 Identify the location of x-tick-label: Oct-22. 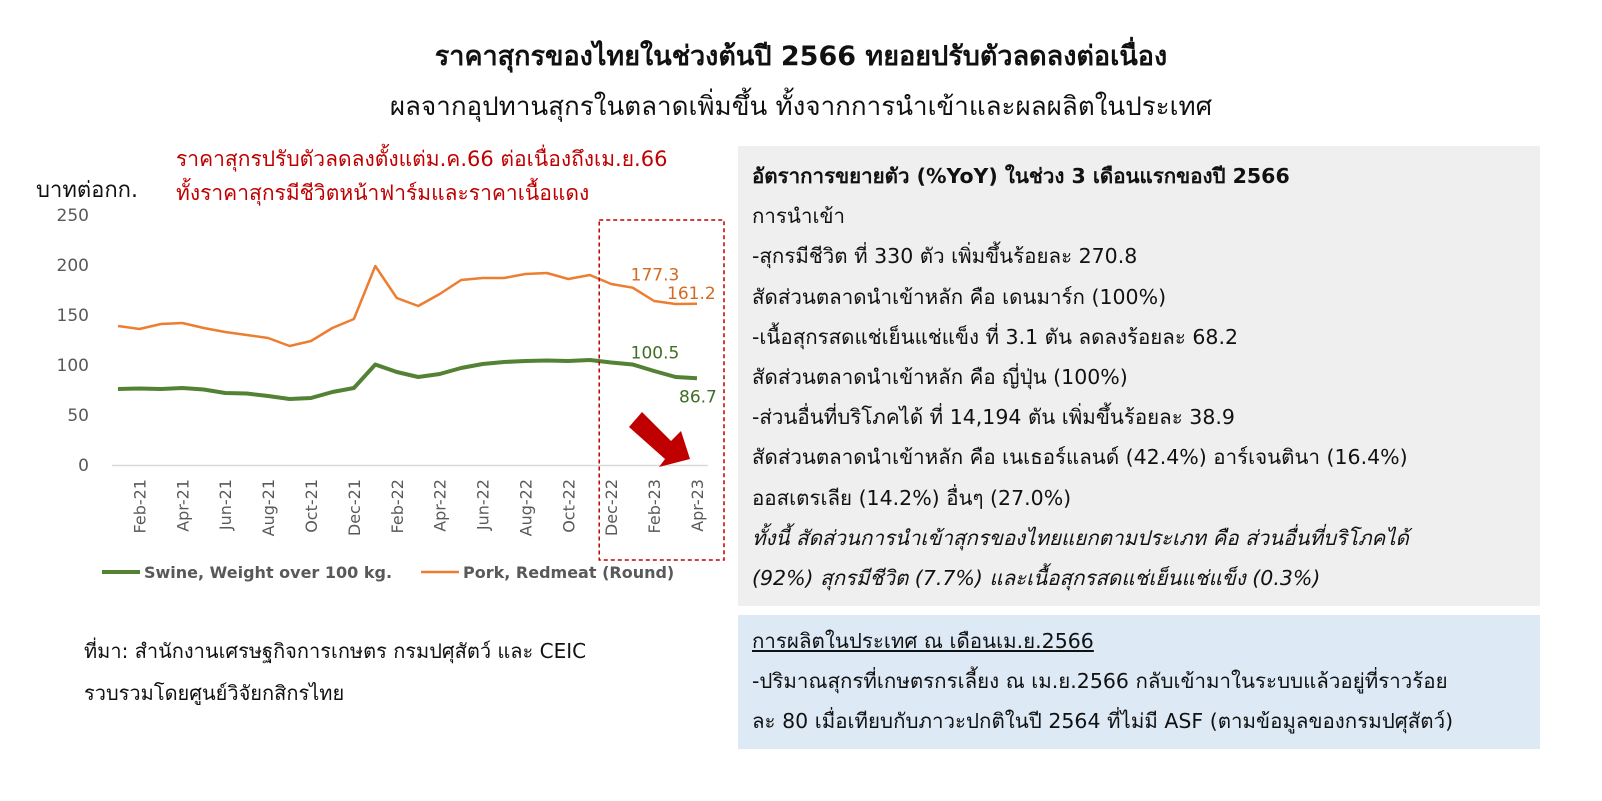
(568, 506).